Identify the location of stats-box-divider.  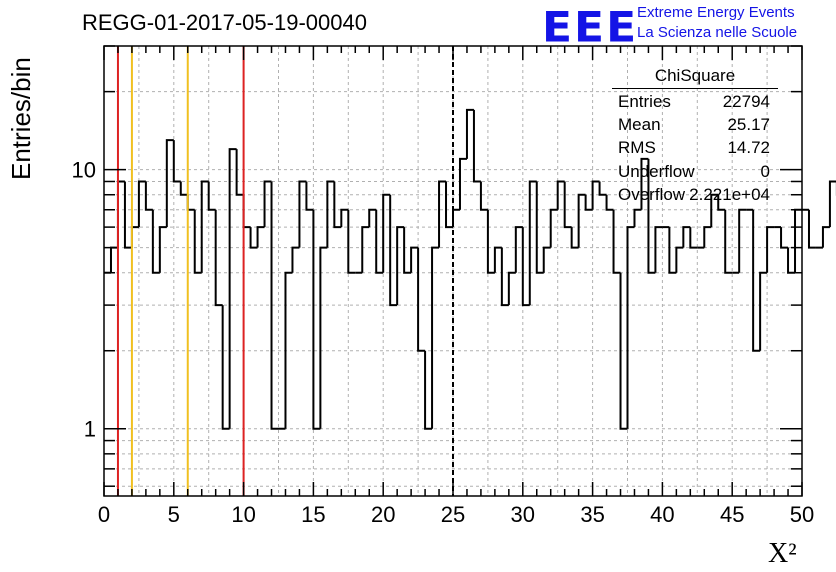
(695, 88).